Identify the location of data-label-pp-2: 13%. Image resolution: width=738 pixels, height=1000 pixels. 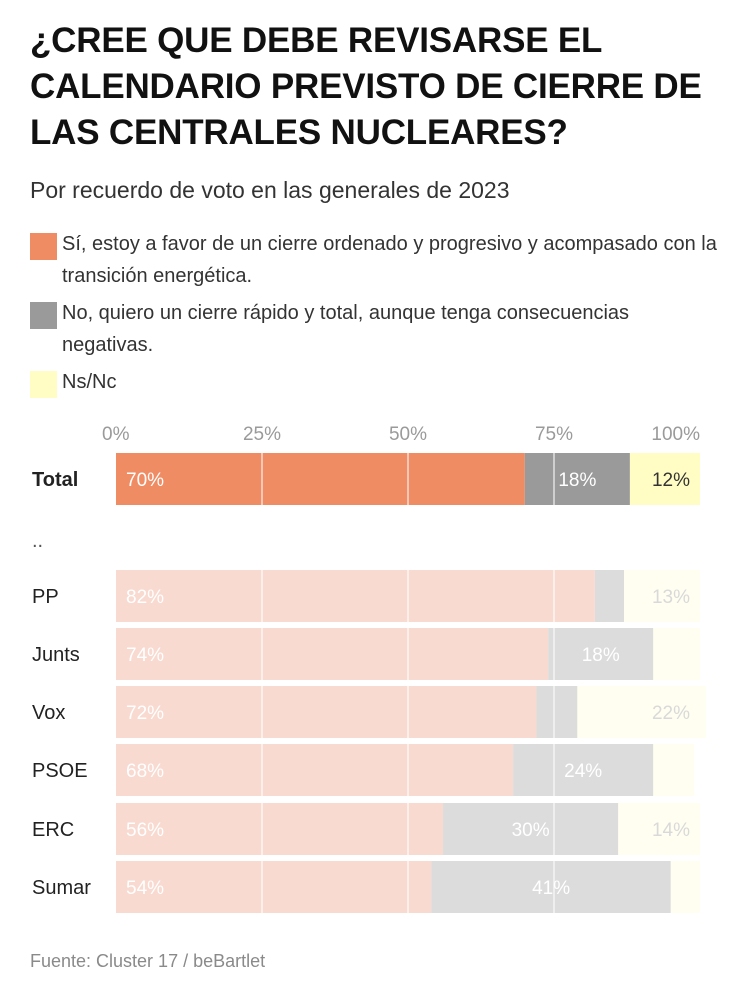
(671, 597).